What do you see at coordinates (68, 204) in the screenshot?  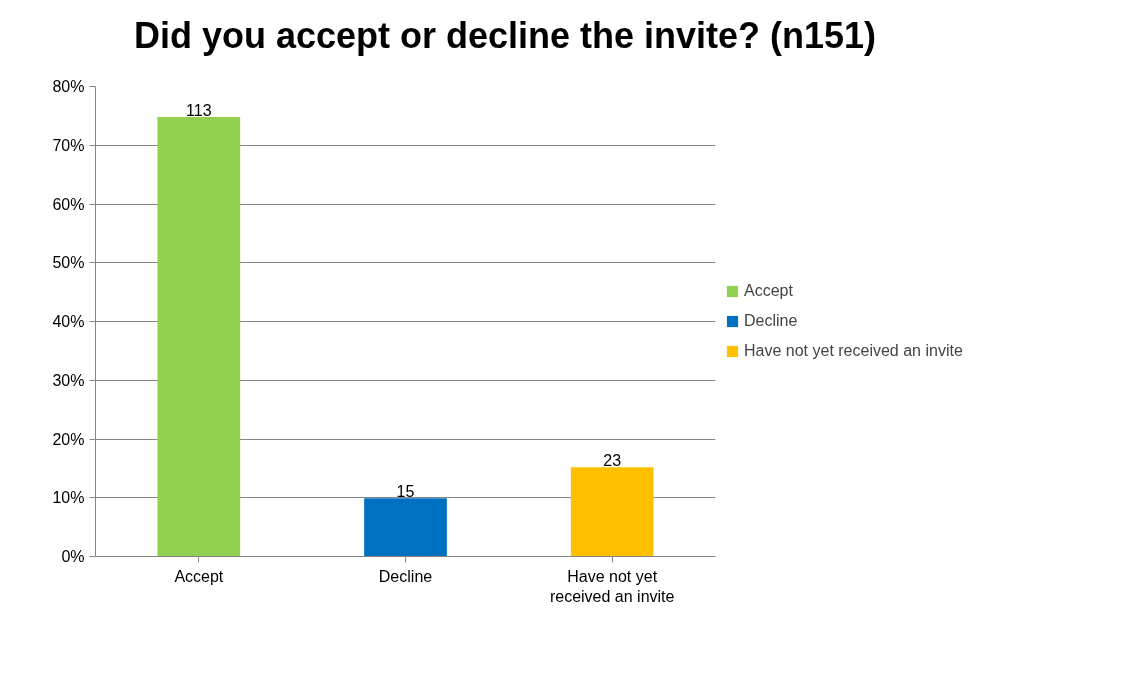 I see `y-tick-label: 60%` at bounding box center [68, 204].